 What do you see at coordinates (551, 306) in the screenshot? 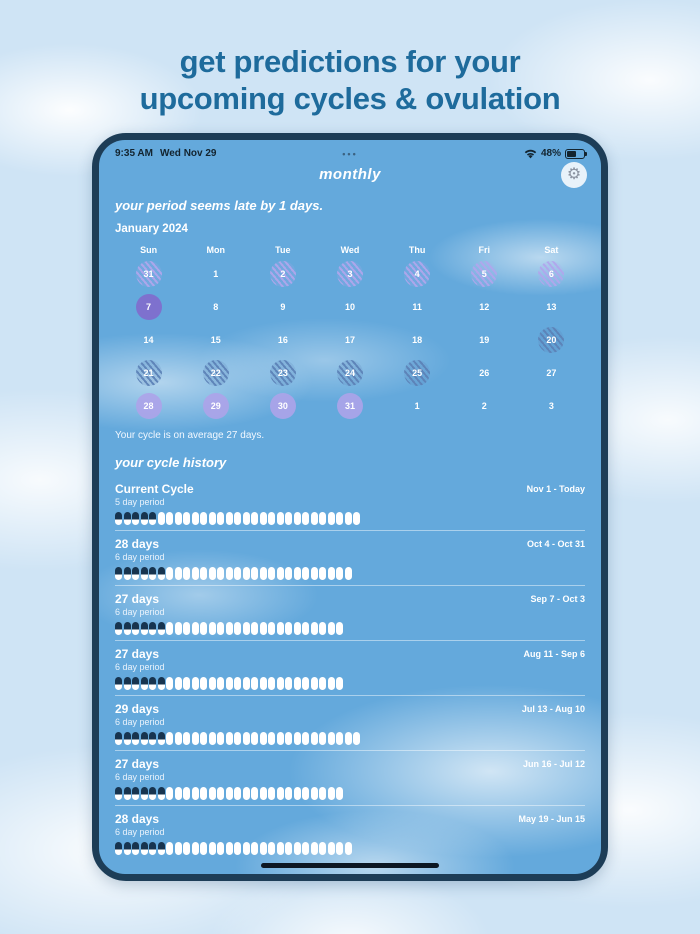
I see `calendar-day: 13` at bounding box center [551, 306].